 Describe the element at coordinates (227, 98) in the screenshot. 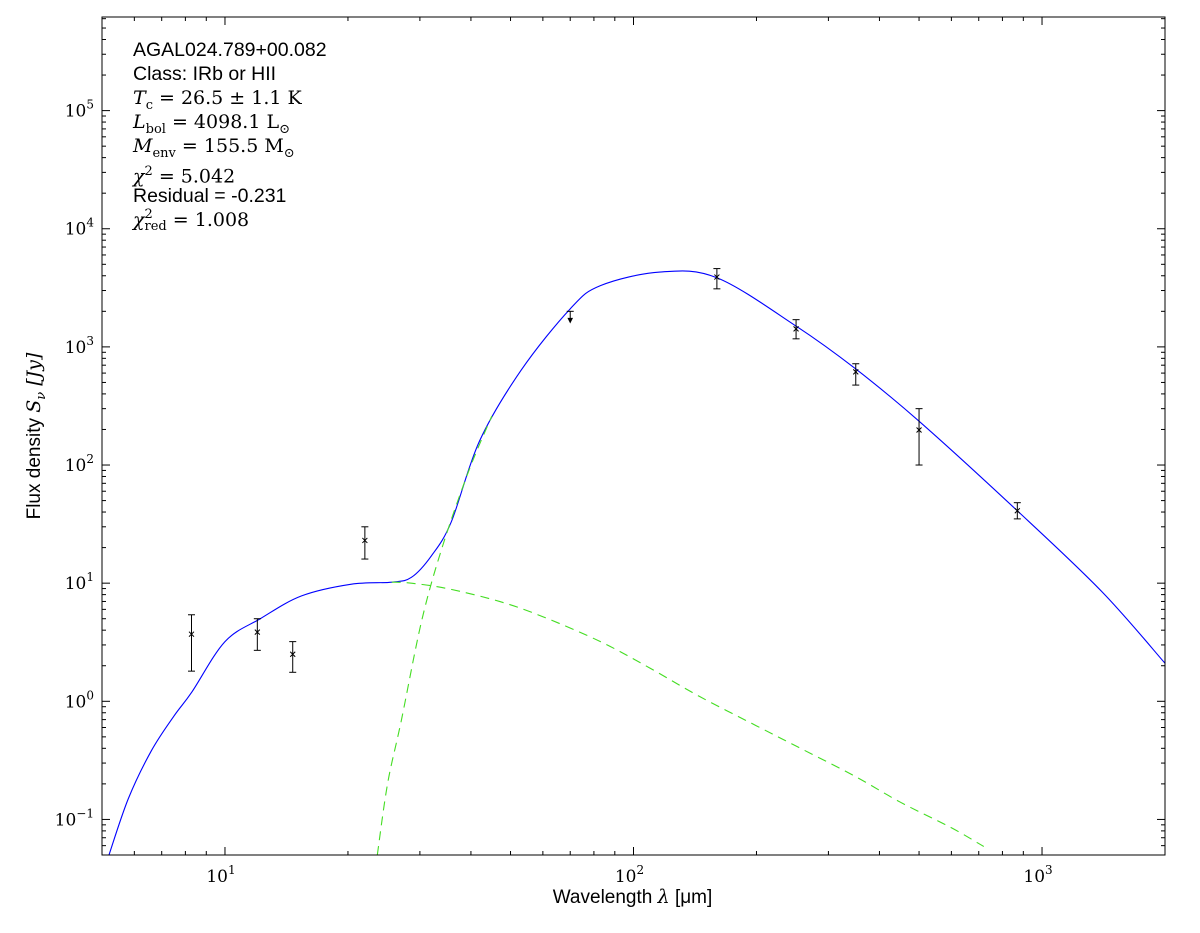

I see `tc-value: = 26.5 ± 1.1 K` at that location.